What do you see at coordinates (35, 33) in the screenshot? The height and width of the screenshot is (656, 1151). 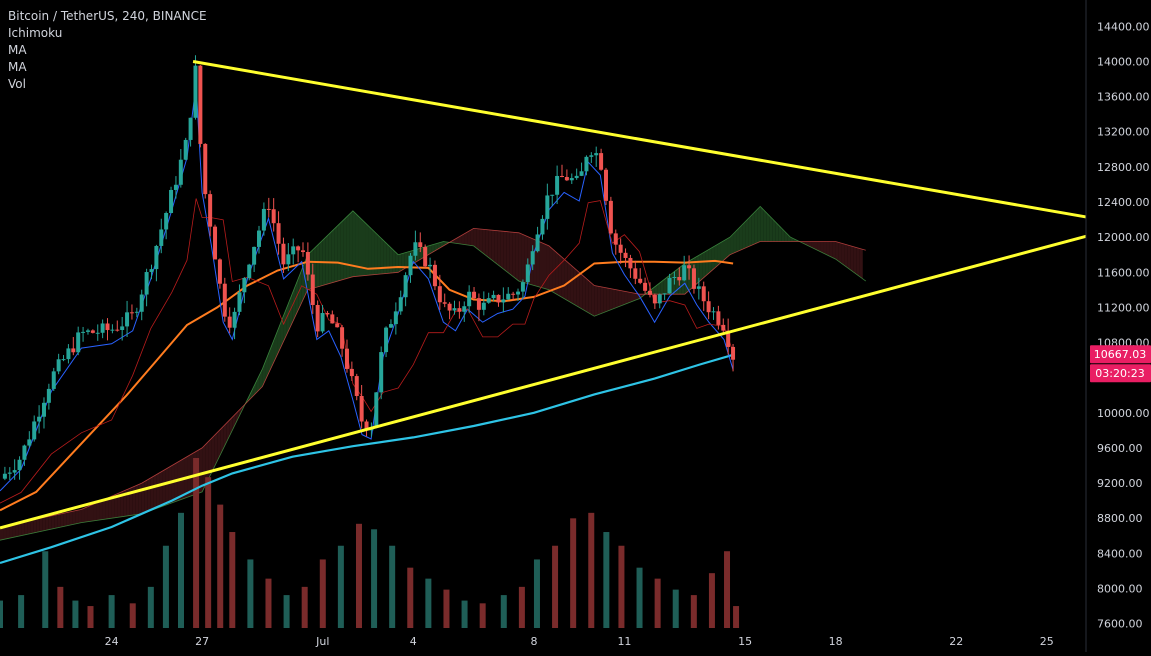 I see `indicator-ichimoku: Ichimoku` at bounding box center [35, 33].